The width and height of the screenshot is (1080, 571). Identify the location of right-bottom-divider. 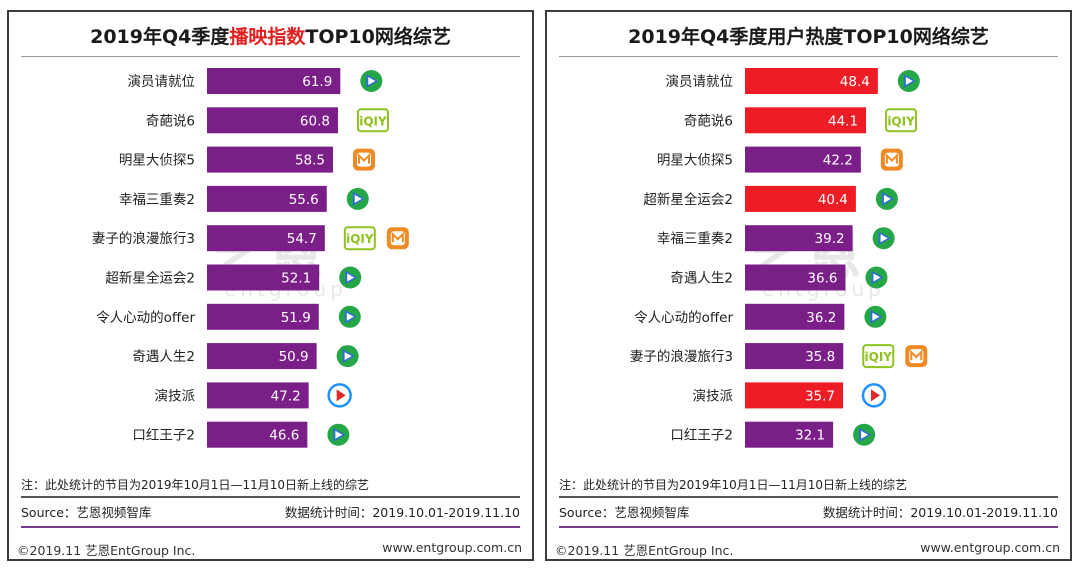
(808, 527).